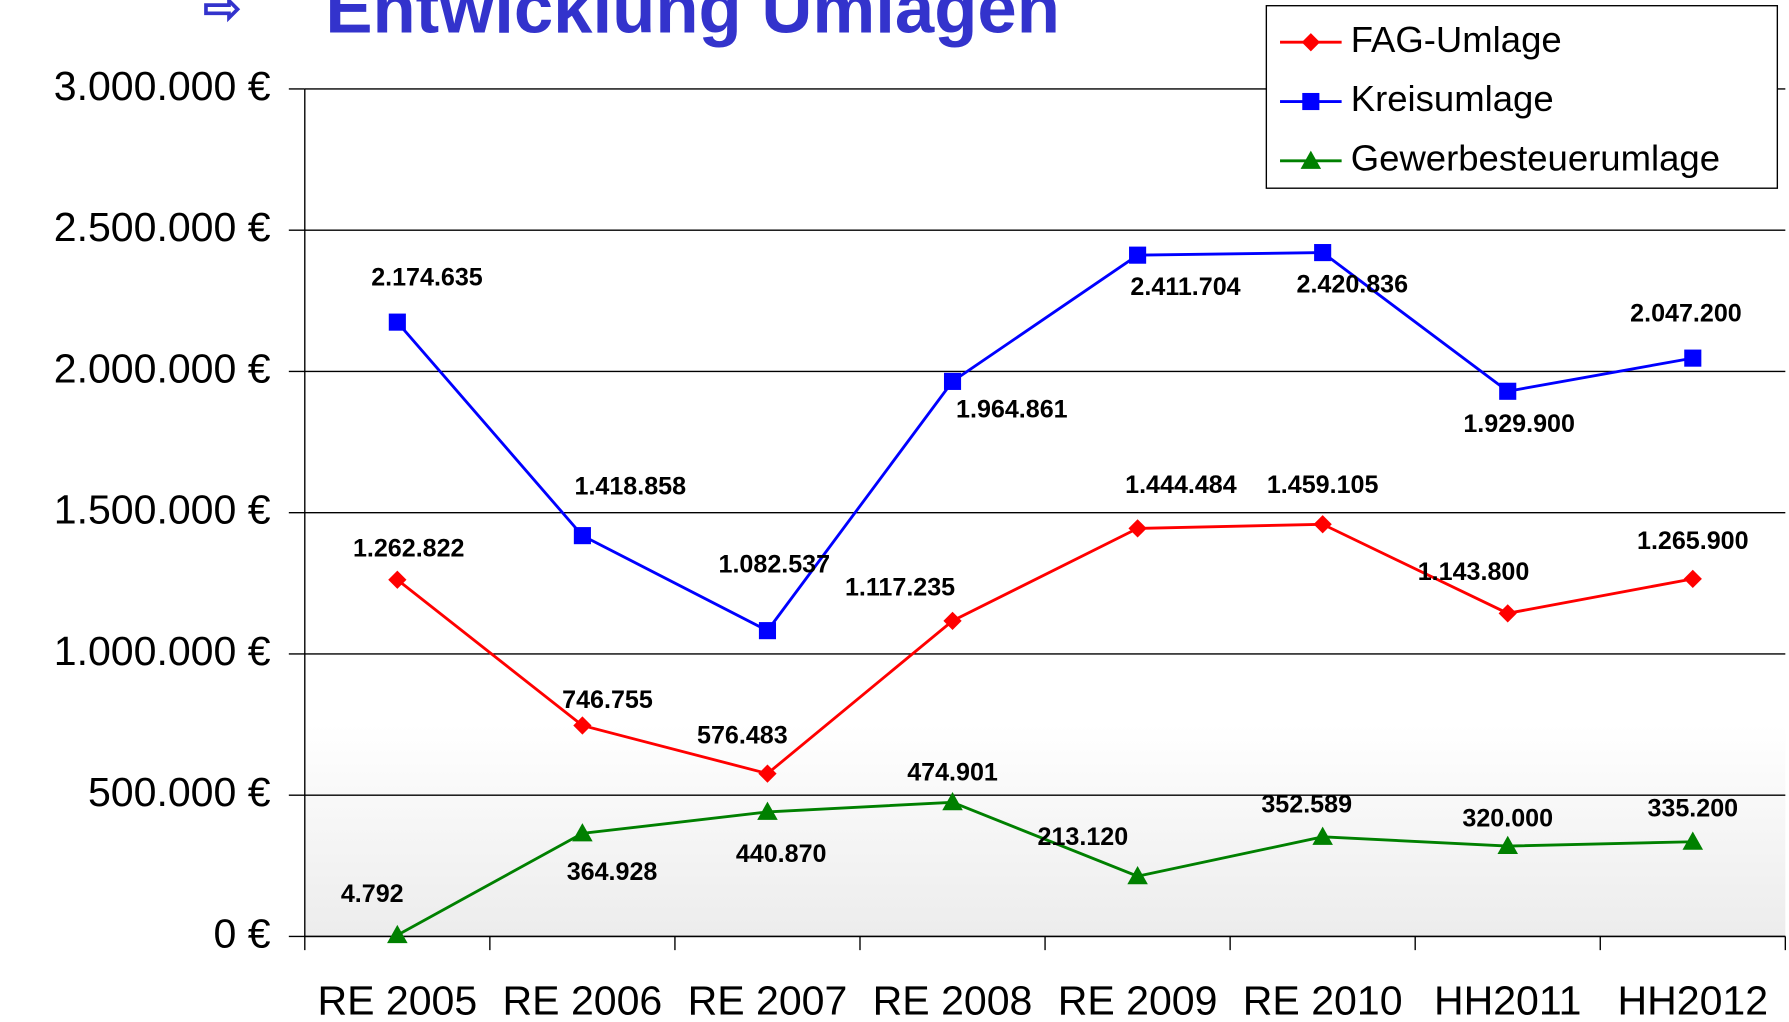 Image resolution: width=1789 pixels, height=1022 pixels. Describe the element at coordinates (1452, 98) in the screenshot. I see `legend-label: Kreisumlage` at that location.